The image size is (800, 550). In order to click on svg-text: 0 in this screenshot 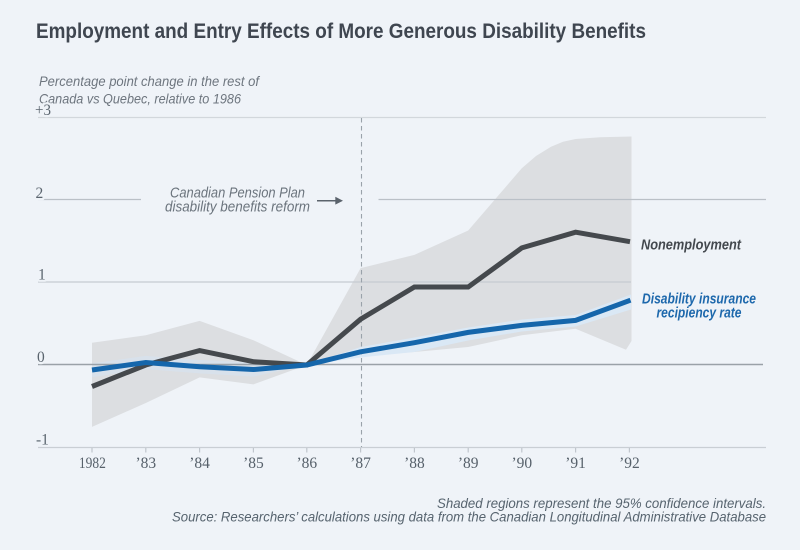, I will do `click(41, 357)`.